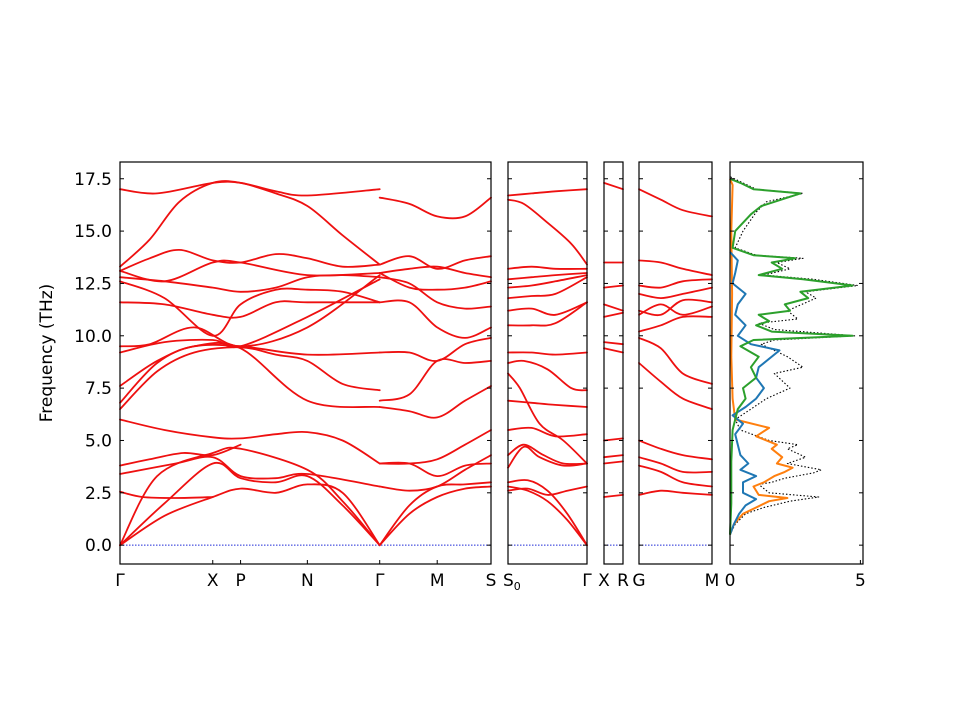  Describe the element at coordinates (93, 363) in the screenshot. I see `y-axis: 0.0 2.5 5.0 7.5 10.0 12.5 15.0 17.5` at that location.